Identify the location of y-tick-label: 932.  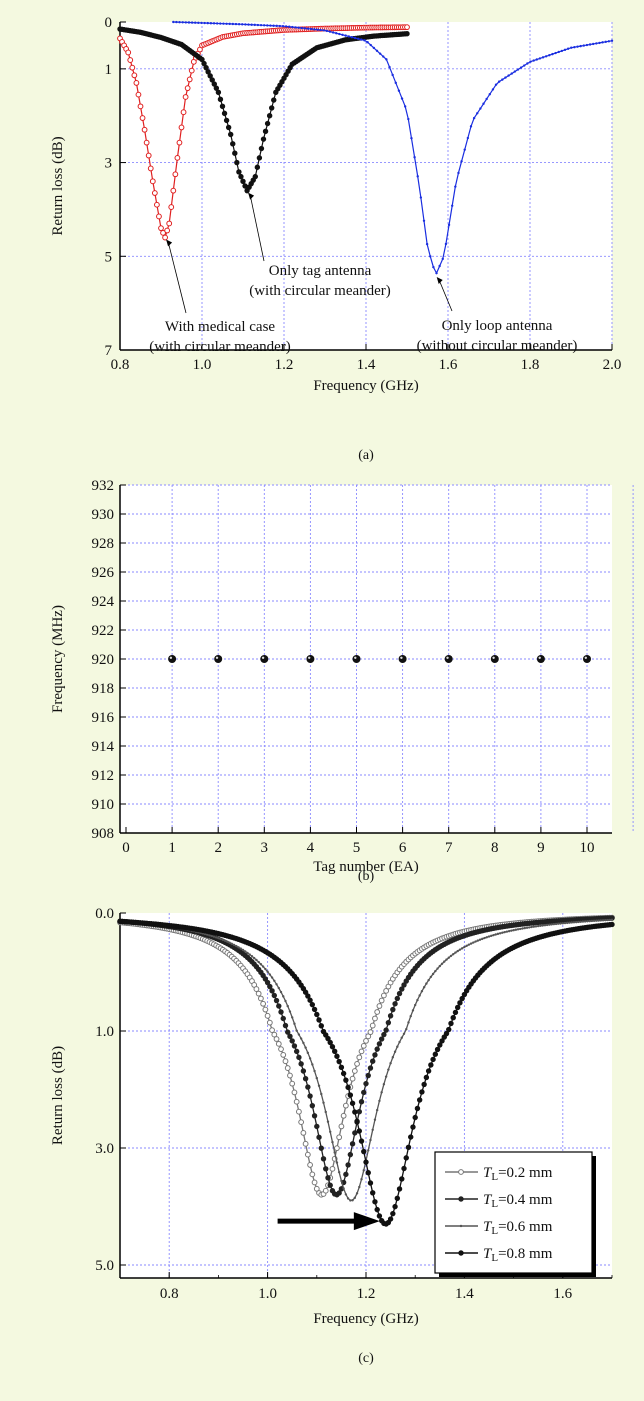
(103, 486).